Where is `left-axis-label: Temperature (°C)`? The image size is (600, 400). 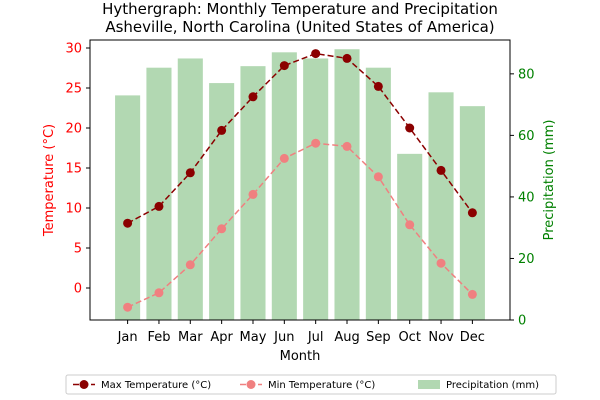
left-axis-label: Temperature (°C) is located at coordinates (49, 180).